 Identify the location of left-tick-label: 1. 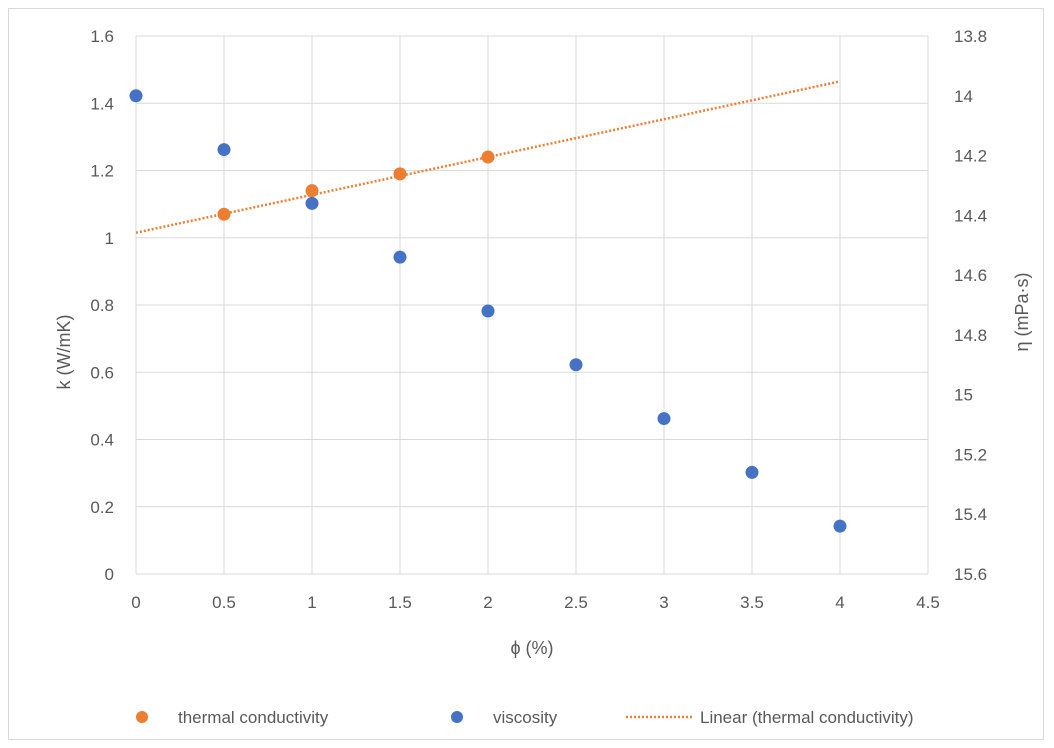
(109, 238).